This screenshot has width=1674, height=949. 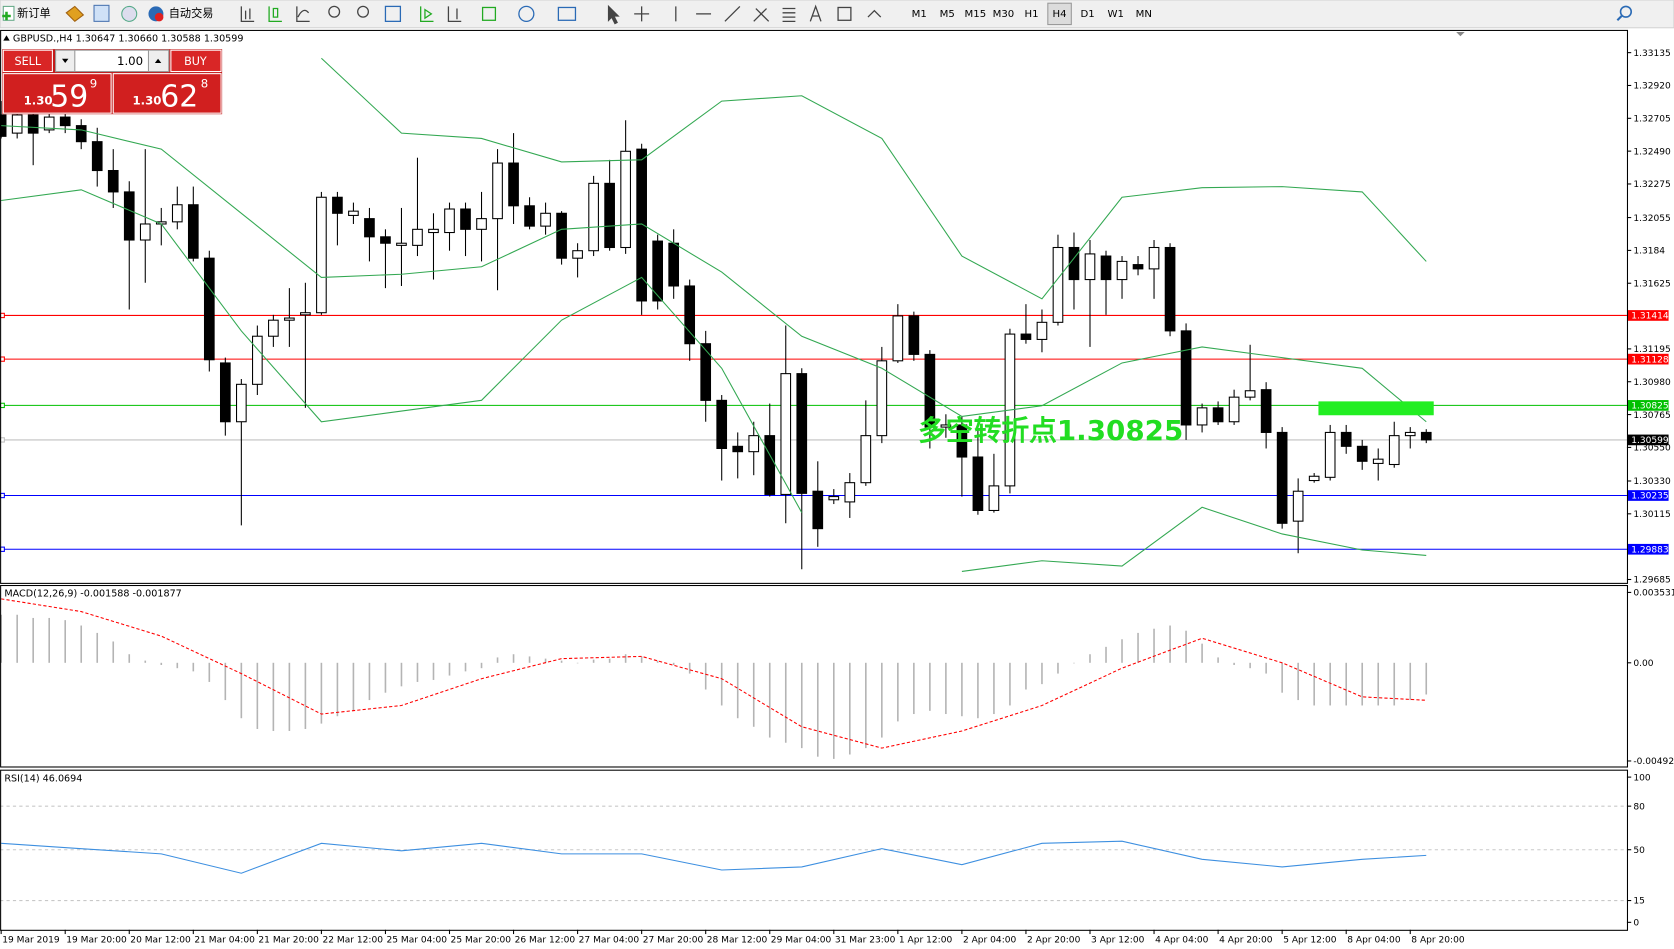 What do you see at coordinates (1651, 219) in the screenshot?
I see `y-tick-label: 1.32055` at bounding box center [1651, 219].